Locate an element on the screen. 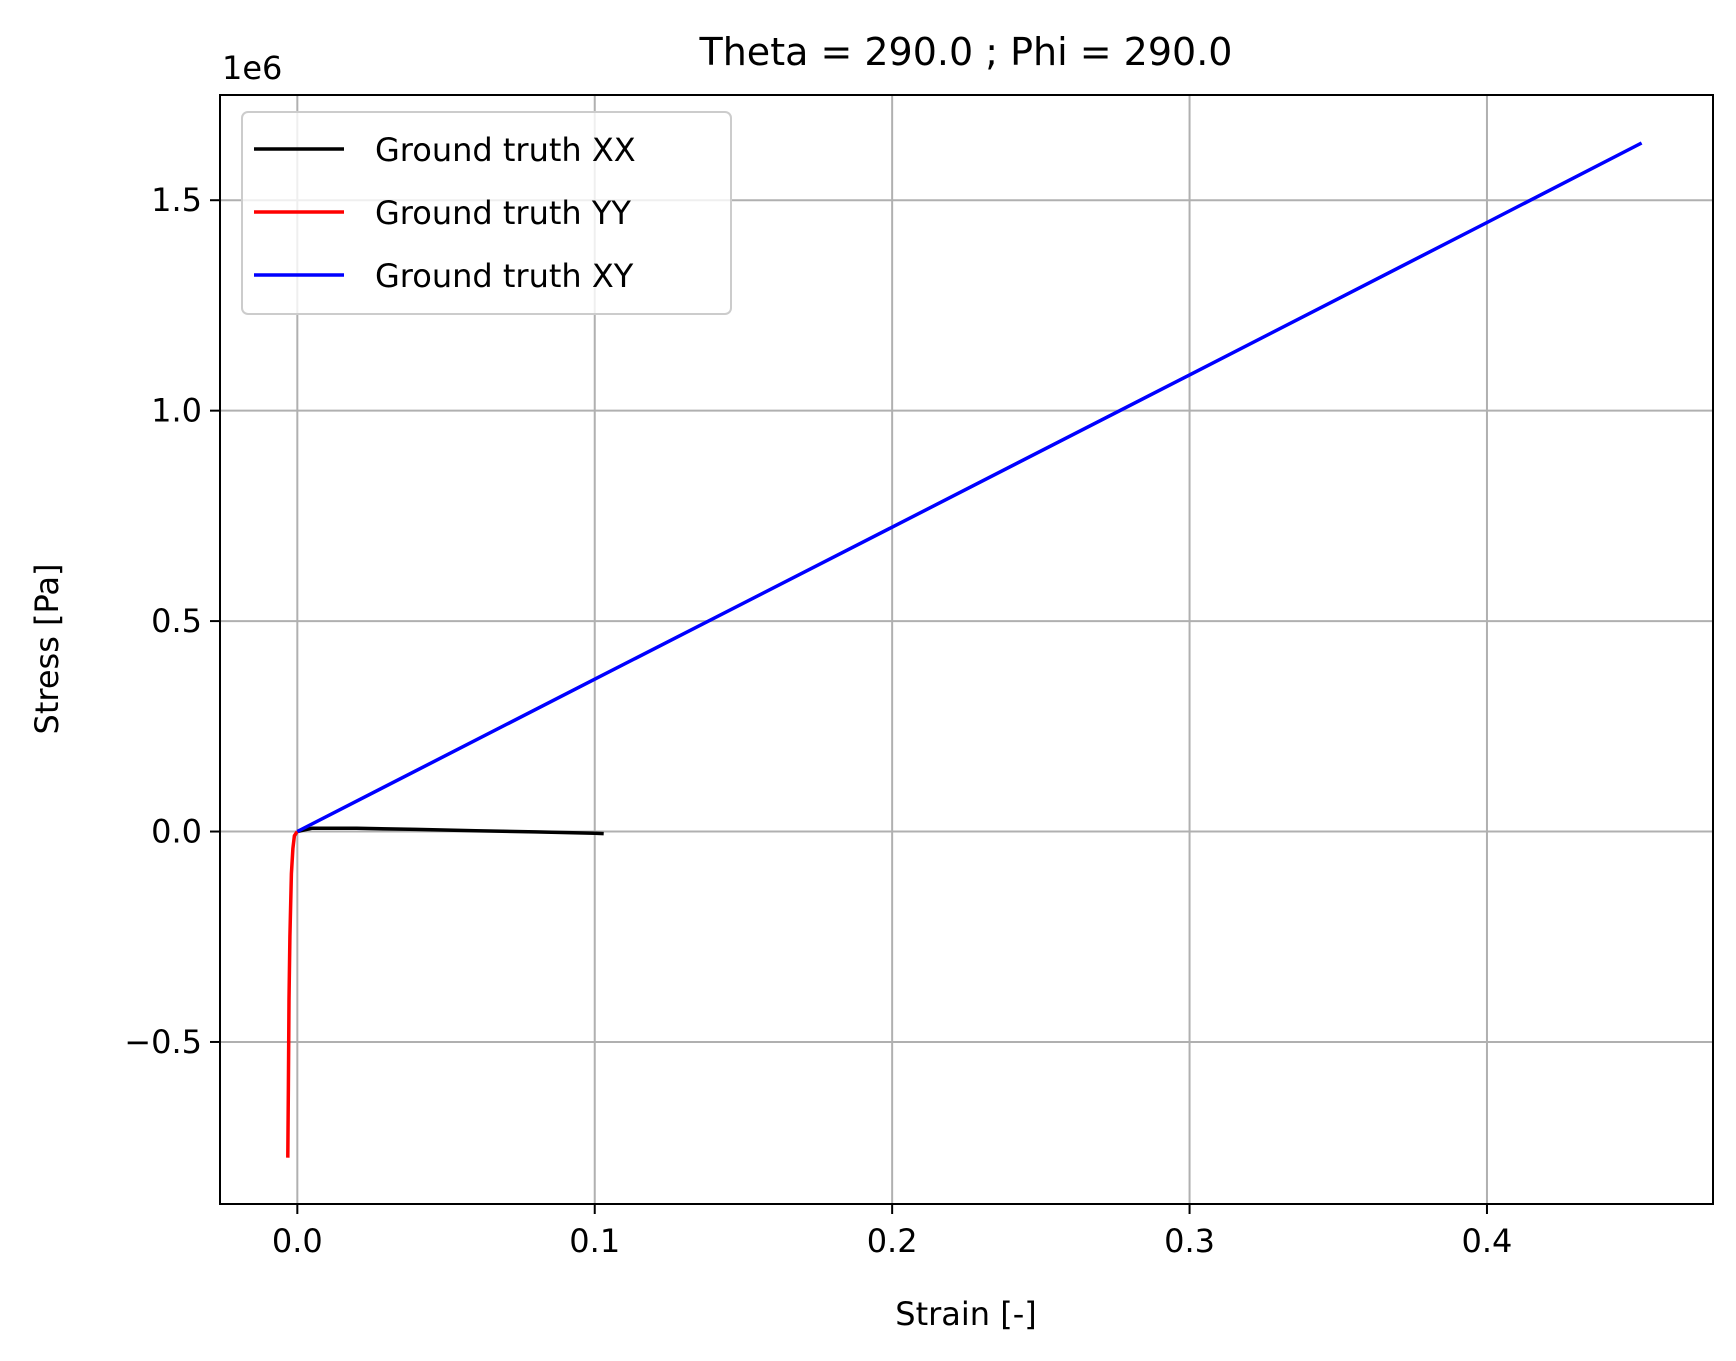  y-axis-label: Stress [Pa] is located at coordinates (47, 649).